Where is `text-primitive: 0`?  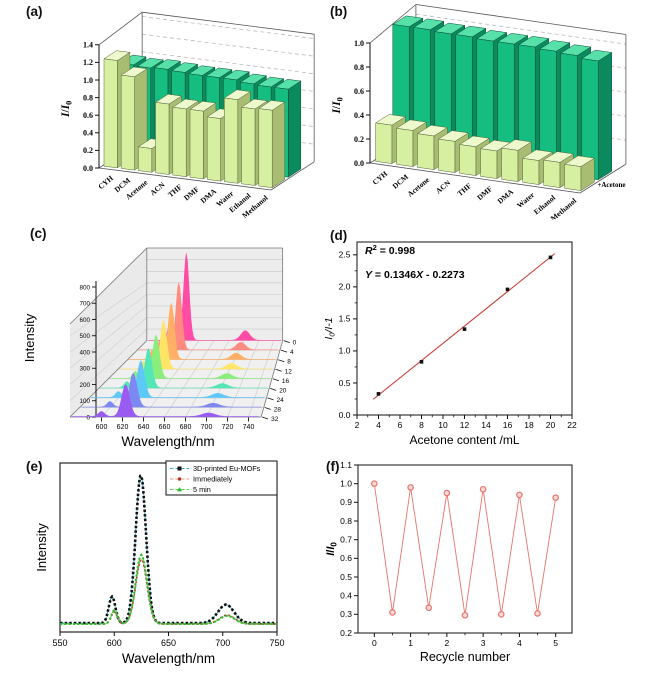 text-primitive: 0 is located at coordinates (88, 417).